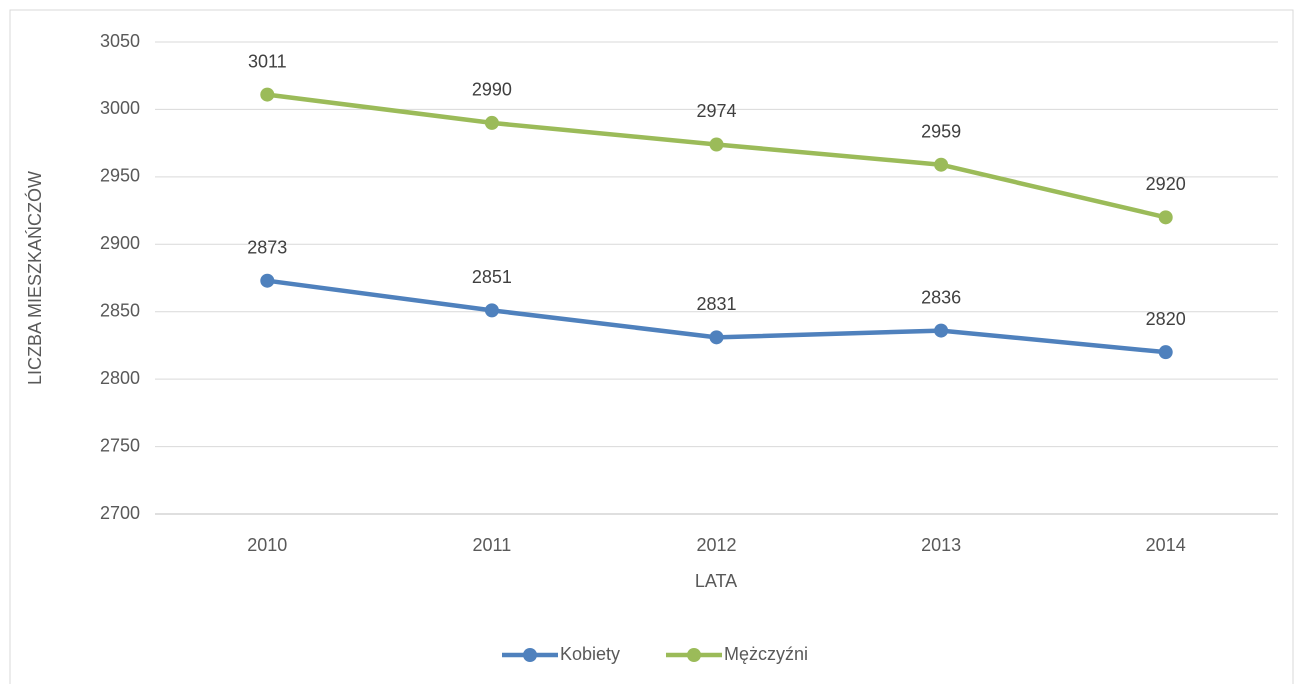  I want to click on legend-label: Kobiety, so click(590, 654).